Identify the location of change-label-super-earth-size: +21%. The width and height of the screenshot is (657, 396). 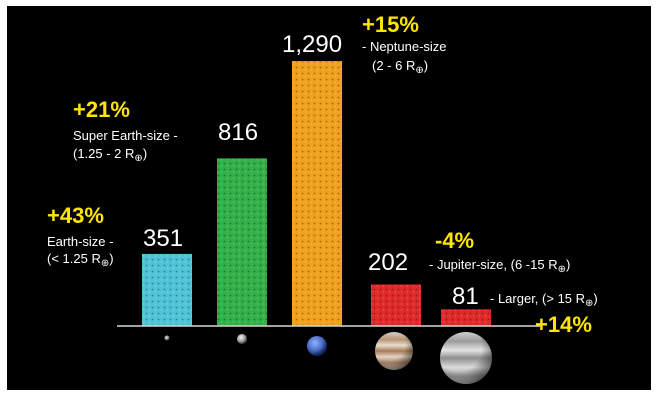
(101, 109).